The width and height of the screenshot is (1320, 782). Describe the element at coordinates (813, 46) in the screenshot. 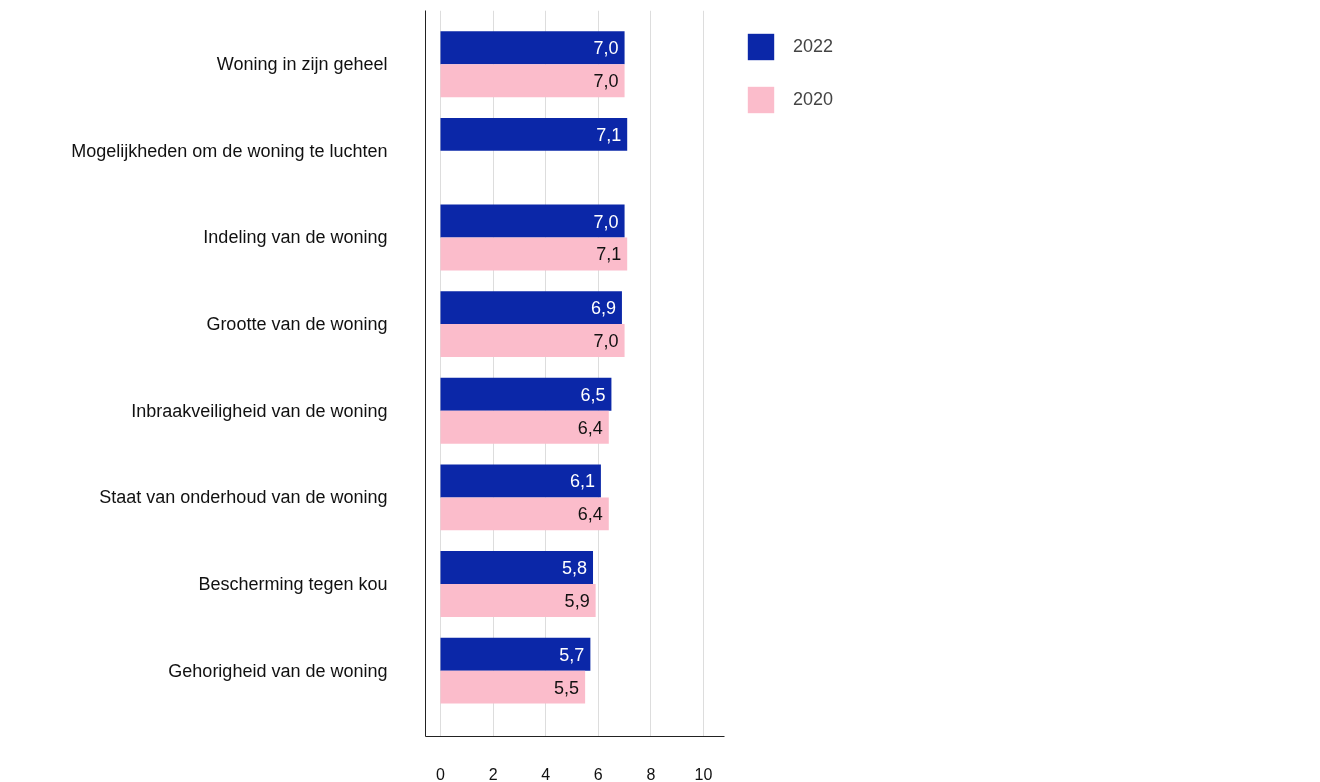

I see `legend-label: 2022` at that location.